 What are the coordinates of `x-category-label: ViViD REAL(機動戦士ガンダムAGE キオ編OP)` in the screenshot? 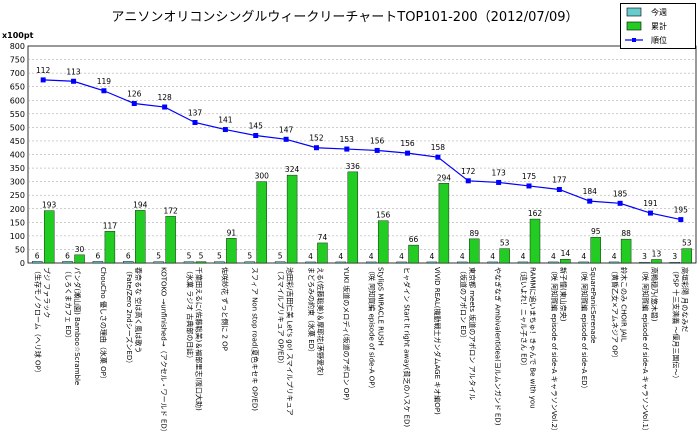 It's located at (437, 341).